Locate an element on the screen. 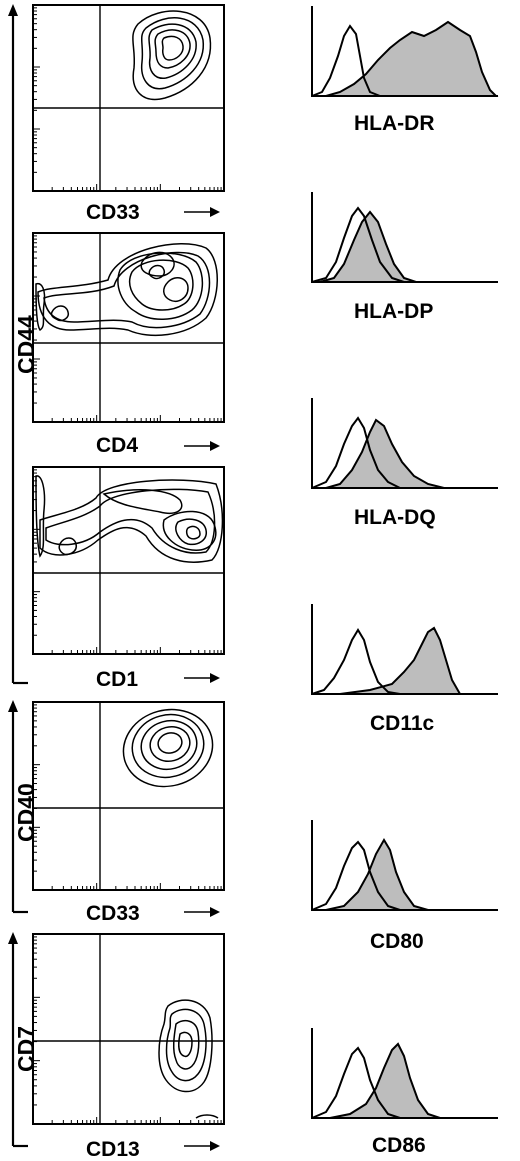  x-label-cd1: CD1 is located at coordinates (117, 679).